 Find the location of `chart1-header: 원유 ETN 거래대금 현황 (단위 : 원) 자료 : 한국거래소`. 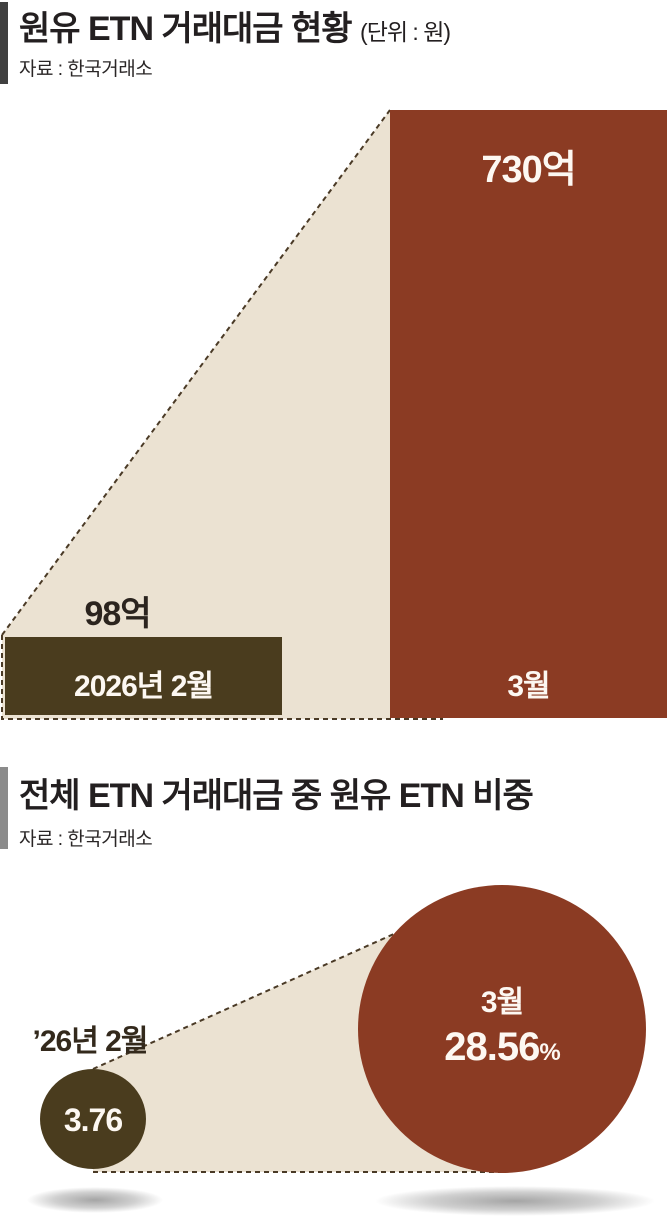

chart1-header: 원유 ETN 거래대금 현황 (단위 : 원) 자료 : 한국거래소 is located at coordinates (333, 45).